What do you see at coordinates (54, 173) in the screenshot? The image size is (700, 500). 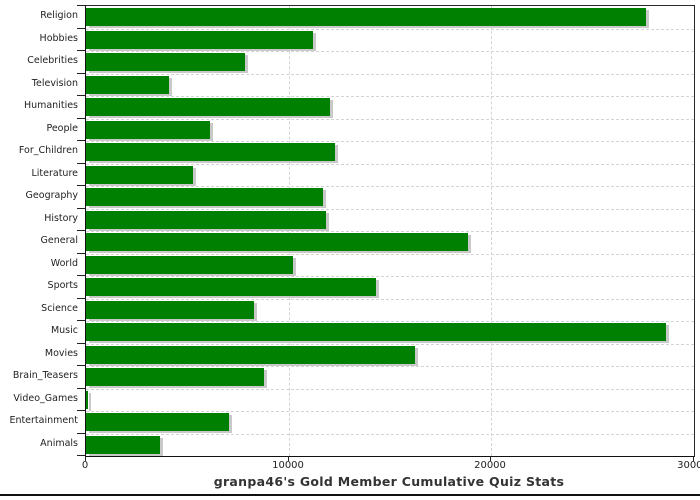 I see `y-axis-label-literature: Literature` at bounding box center [54, 173].